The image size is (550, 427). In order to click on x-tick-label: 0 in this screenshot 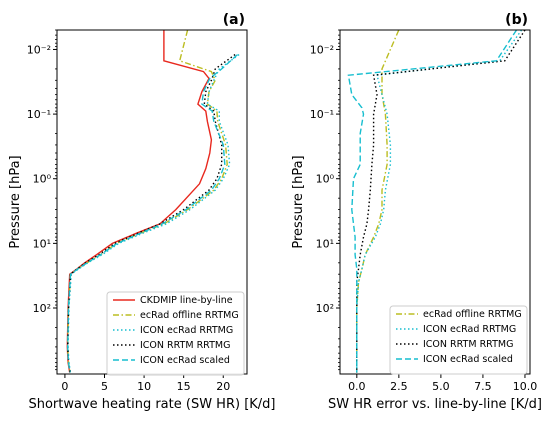, I will do `click(64, 386)`.